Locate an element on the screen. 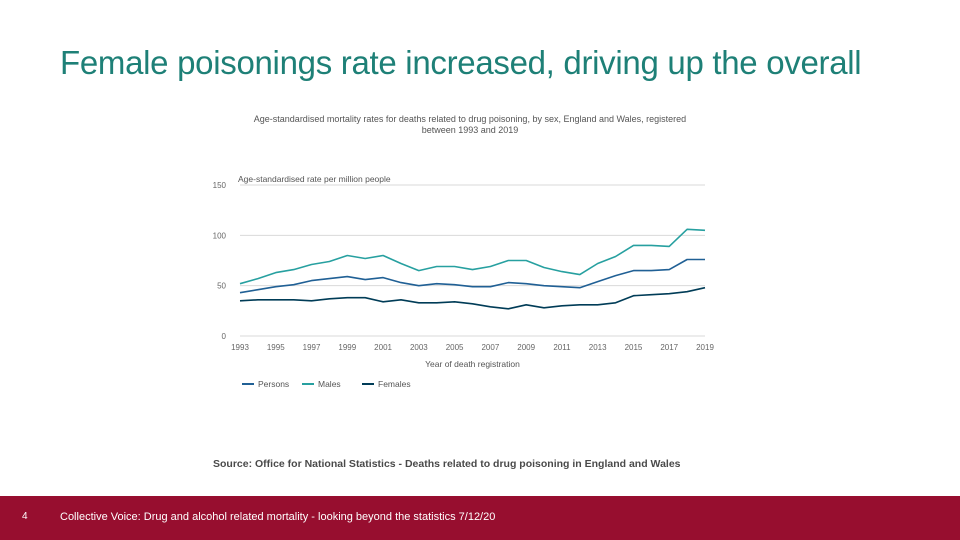 This screenshot has height=540, width=960. x-tick-label: 2003 is located at coordinates (419, 347).